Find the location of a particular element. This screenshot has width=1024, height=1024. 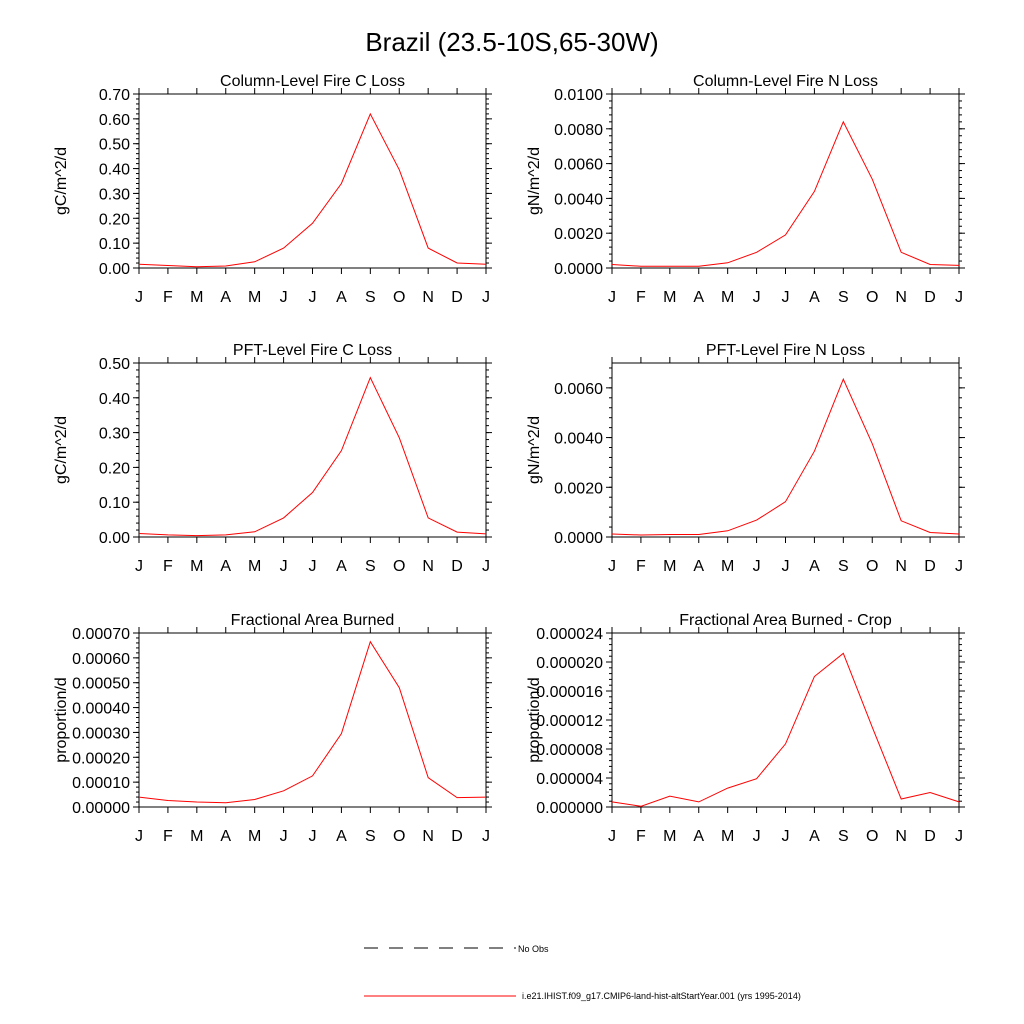

y-tick-label: 0.50 is located at coordinates (114, 145).